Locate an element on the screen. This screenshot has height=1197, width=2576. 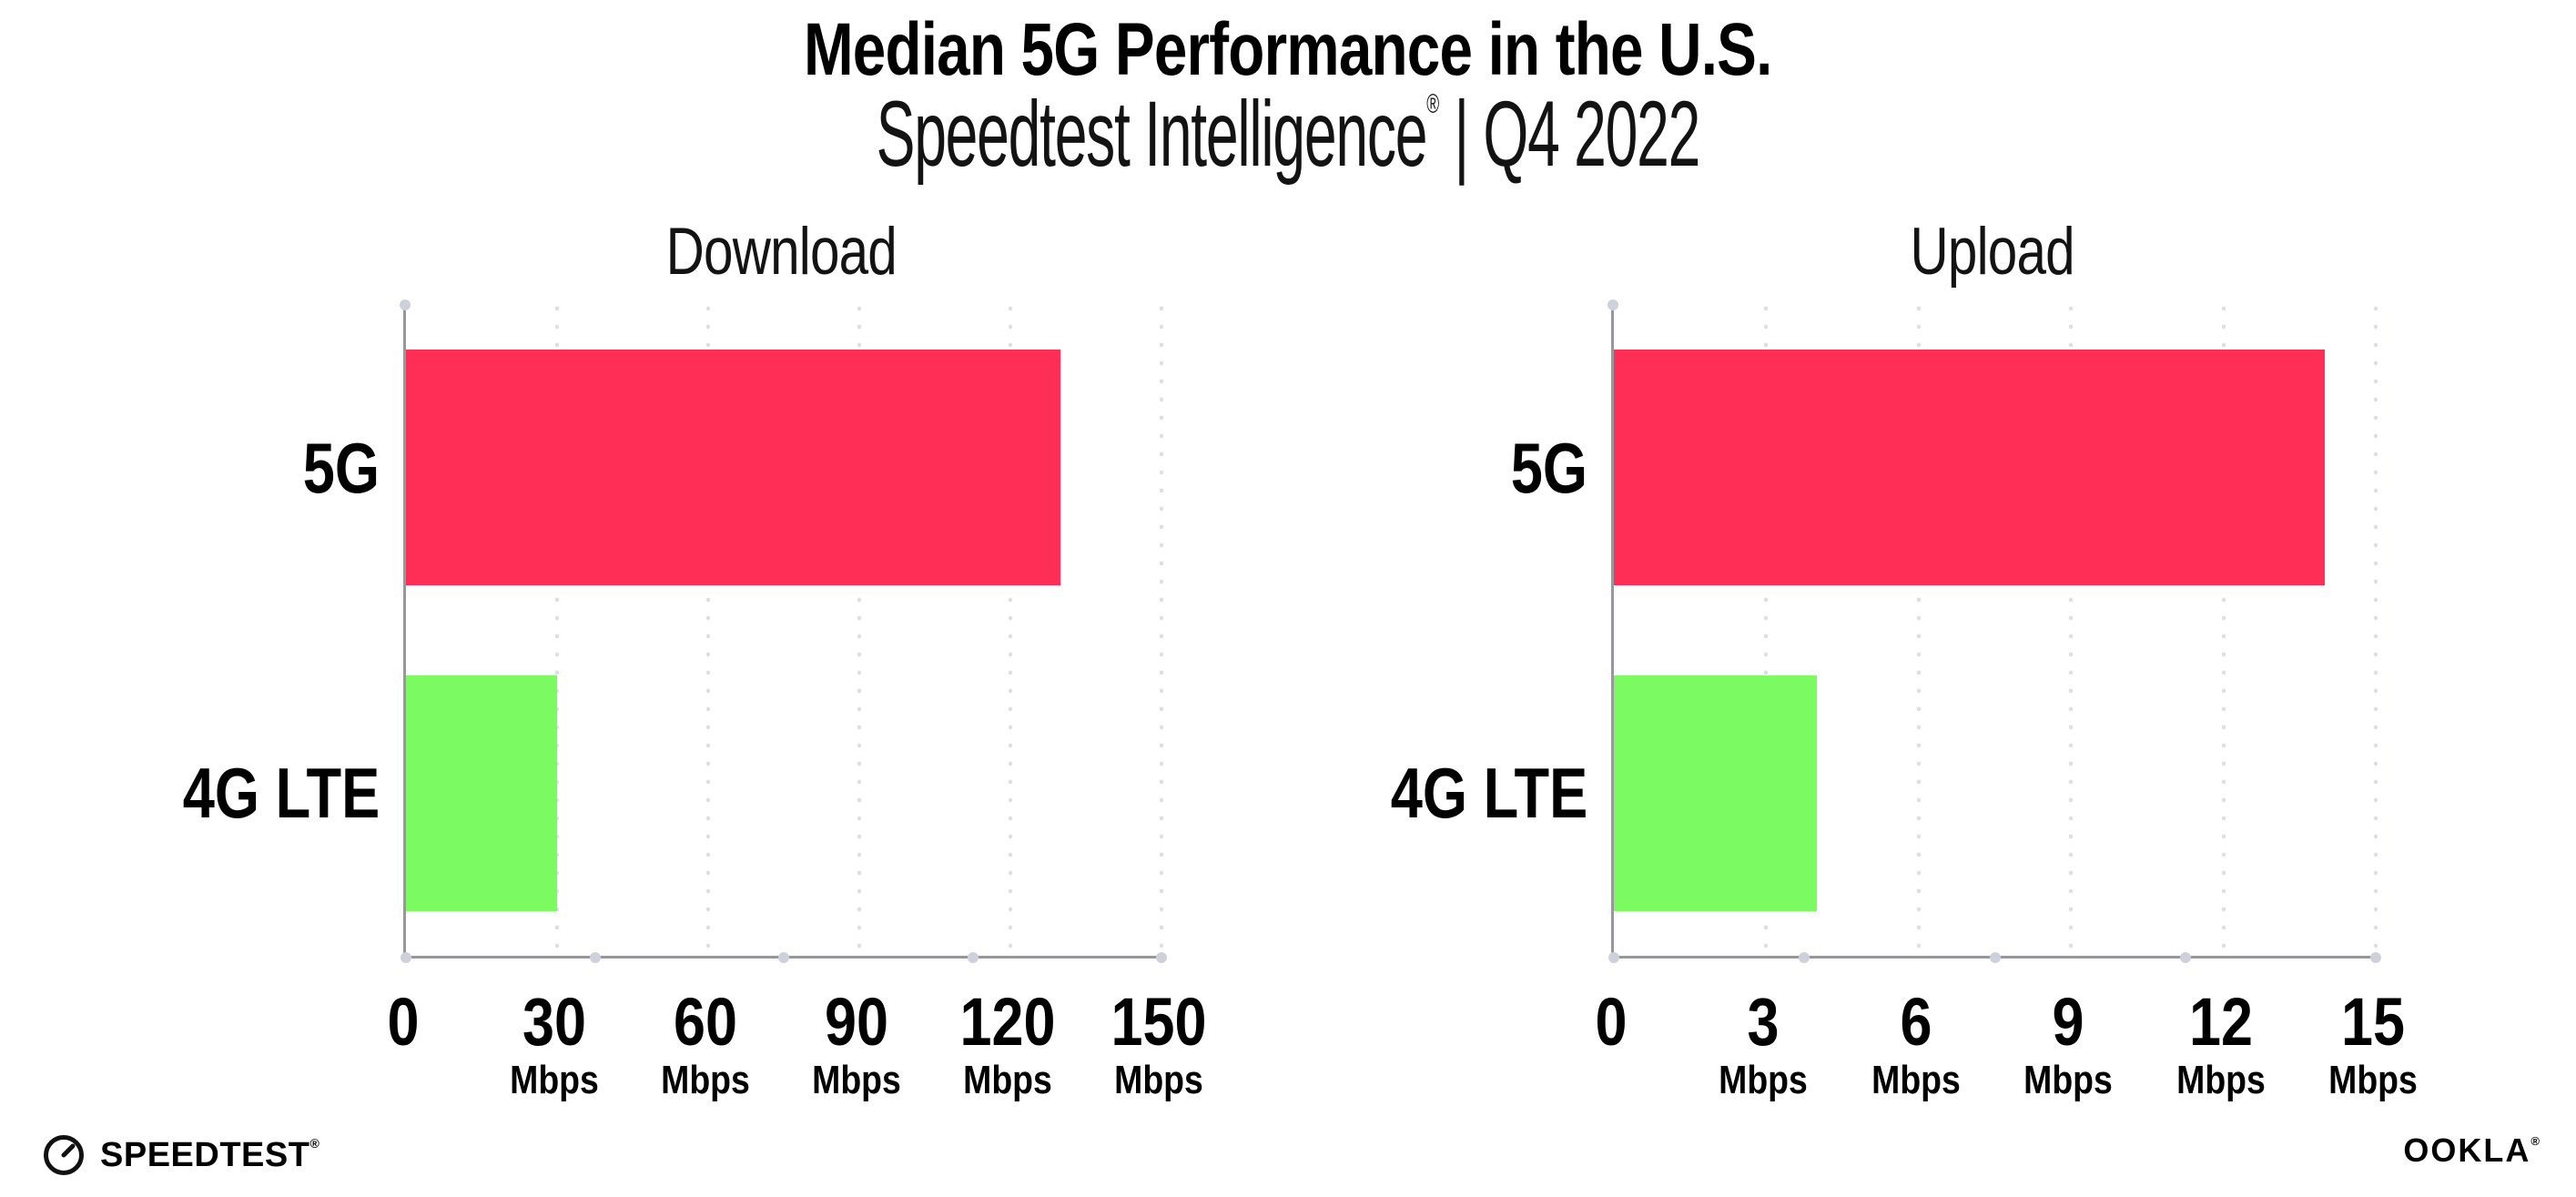
x-tick-value: 30 is located at coordinates (554, 1022).